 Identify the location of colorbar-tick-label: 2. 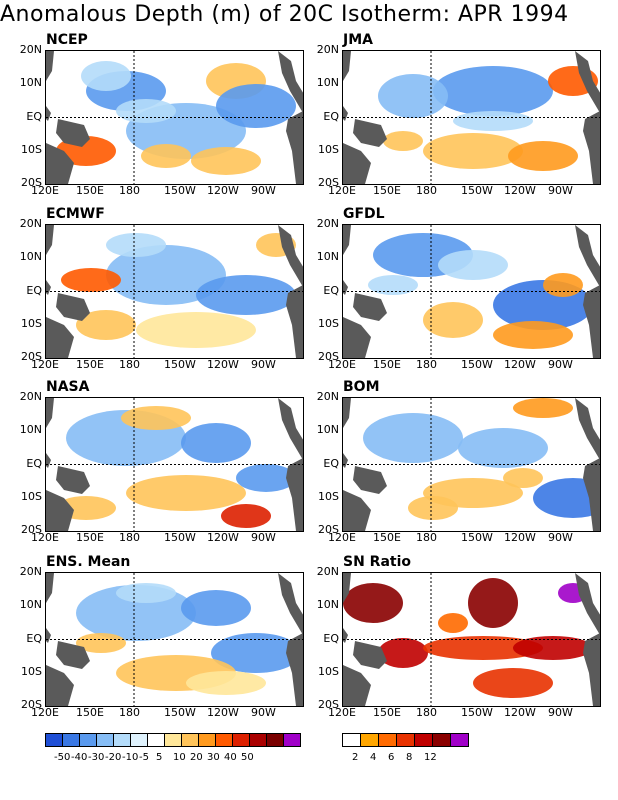
(355, 757).